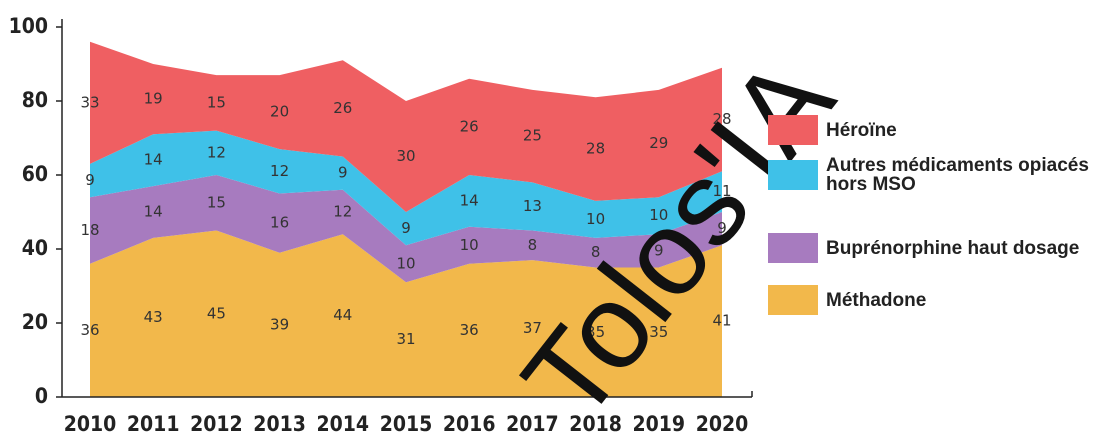 The height and width of the screenshot is (441, 1115). Describe the element at coordinates (279, 112) in the screenshot. I see `value-label: 20` at that location.